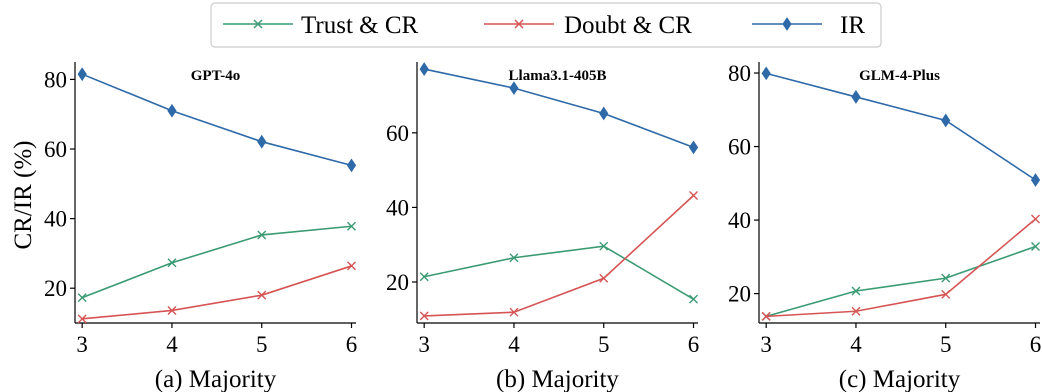 Image resolution: width=1042 pixels, height=392 pixels. Describe the element at coordinates (557, 379) in the screenshot. I see `x-axis-title: (b) Majority` at that location.